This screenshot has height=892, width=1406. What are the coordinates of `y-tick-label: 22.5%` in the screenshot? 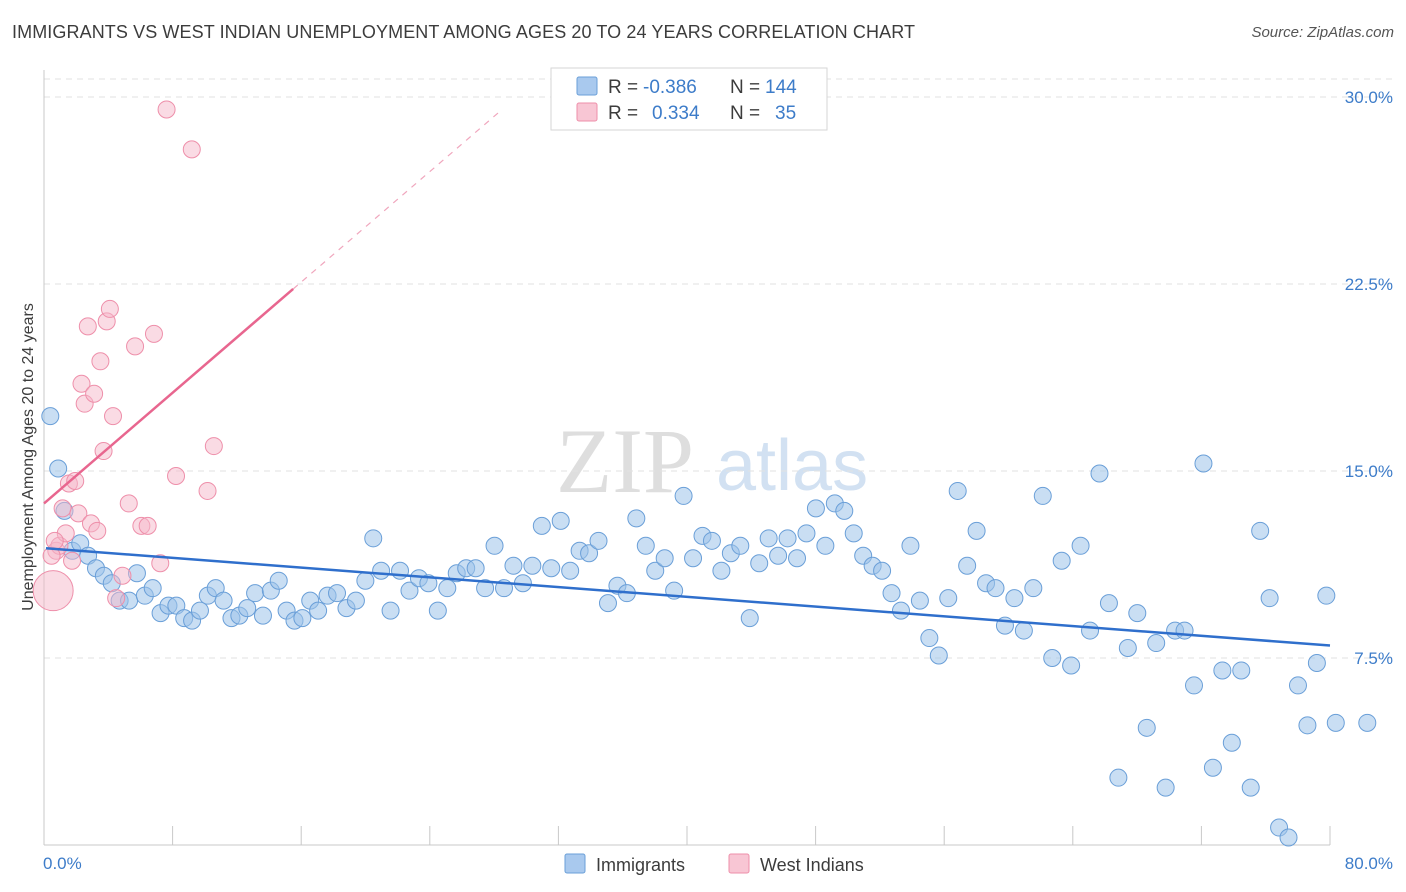 It's located at (1369, 284).